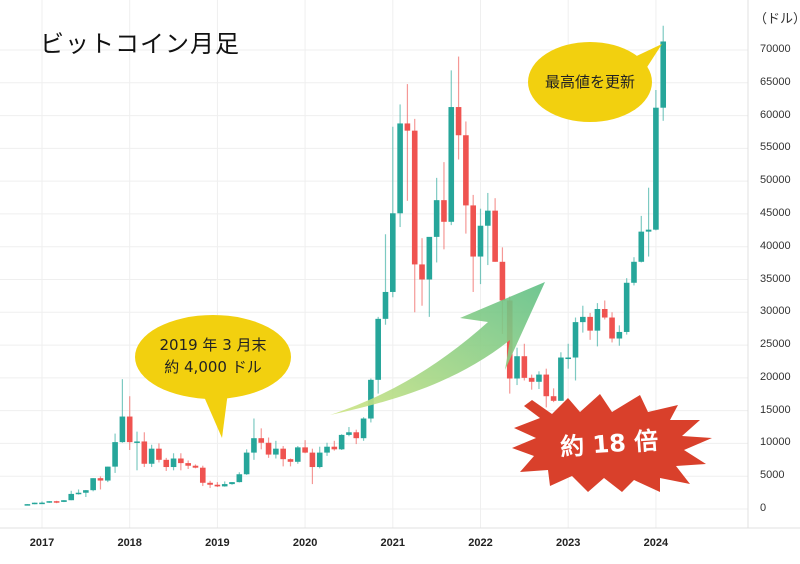 The height and width of the screenshot is (564, 800). Describe the element at coordinates (763, 508) in the screenshot. I see `y-tick-label: 0` at that location.